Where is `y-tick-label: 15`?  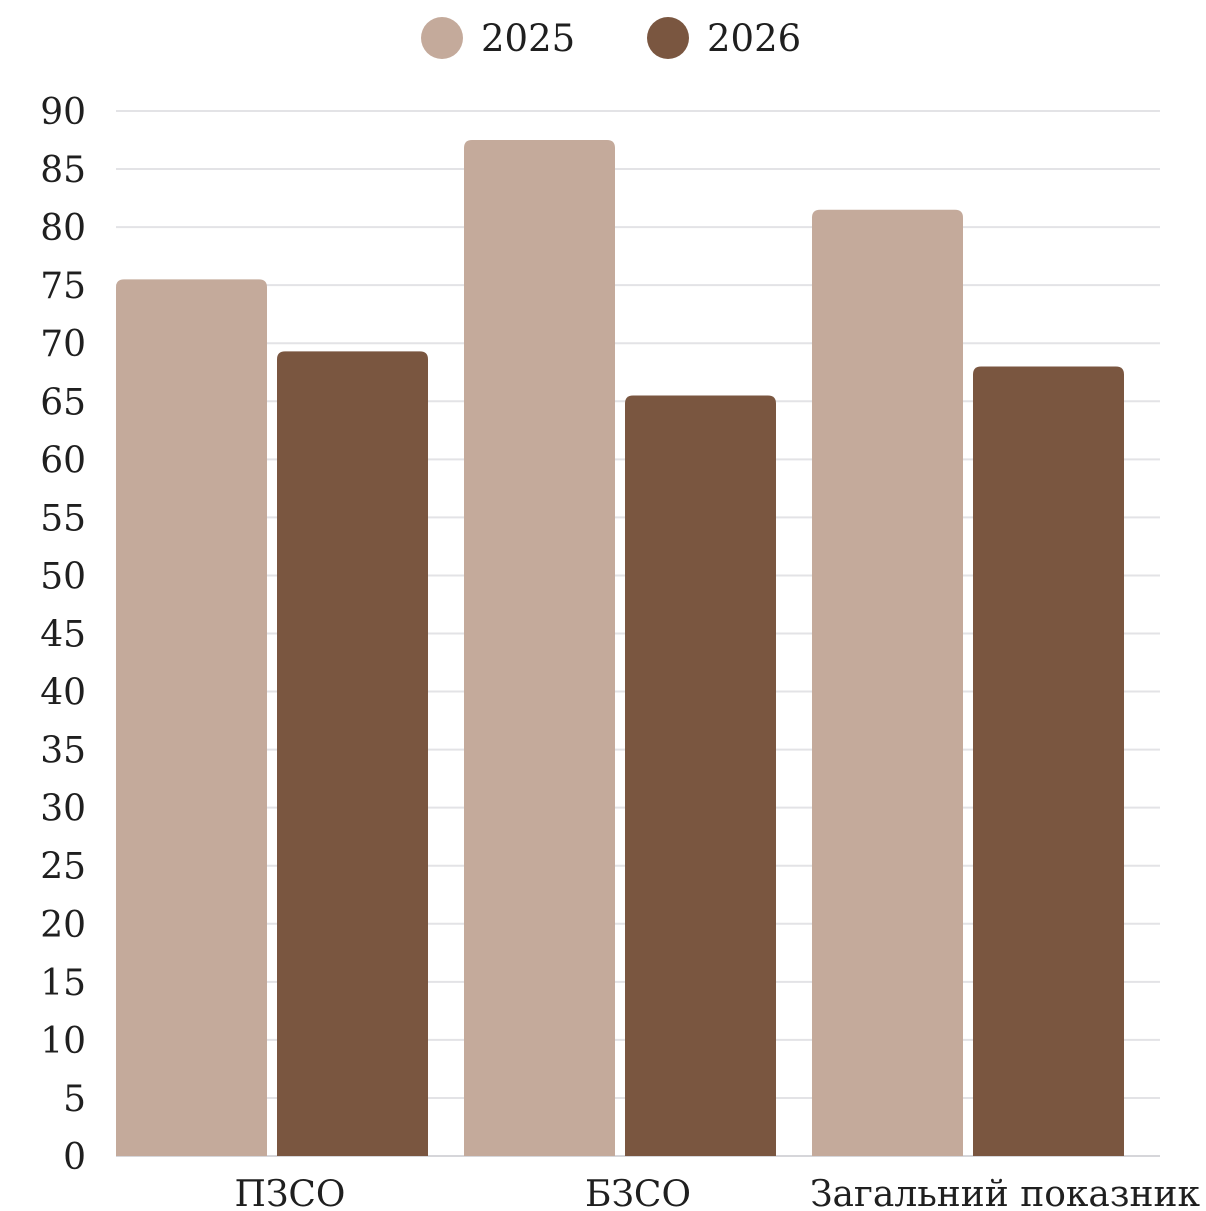
y-tick-label: 15 is located at coordinates (63, 983).